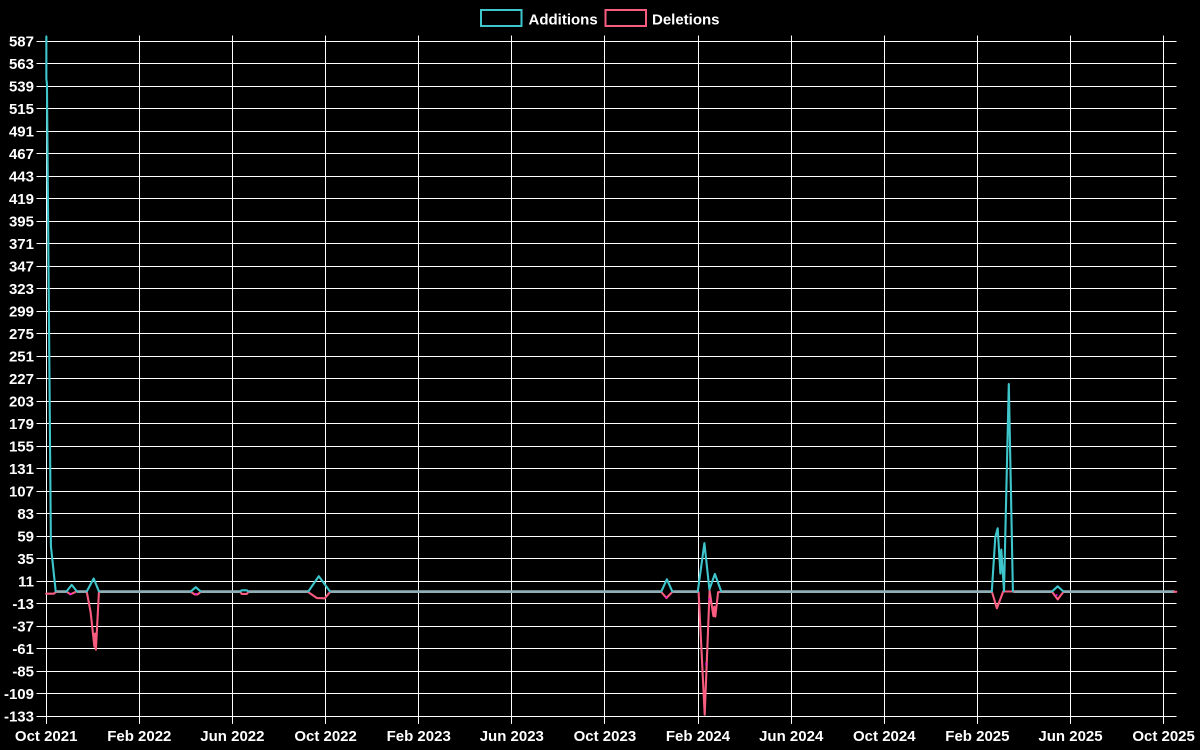 The width and height of the screenshot is (1200, 750). I want to click on svg-text: Feb 2025, so click(977, 736).